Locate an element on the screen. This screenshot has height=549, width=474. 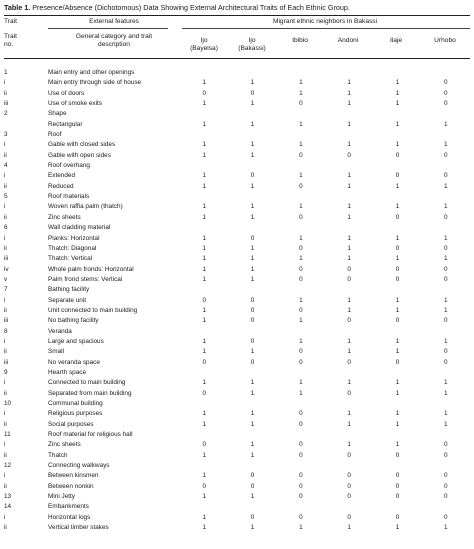
table-row: i Main entry through side of house 1 1 1 1 1 0 is located at coordinates (237, 83).